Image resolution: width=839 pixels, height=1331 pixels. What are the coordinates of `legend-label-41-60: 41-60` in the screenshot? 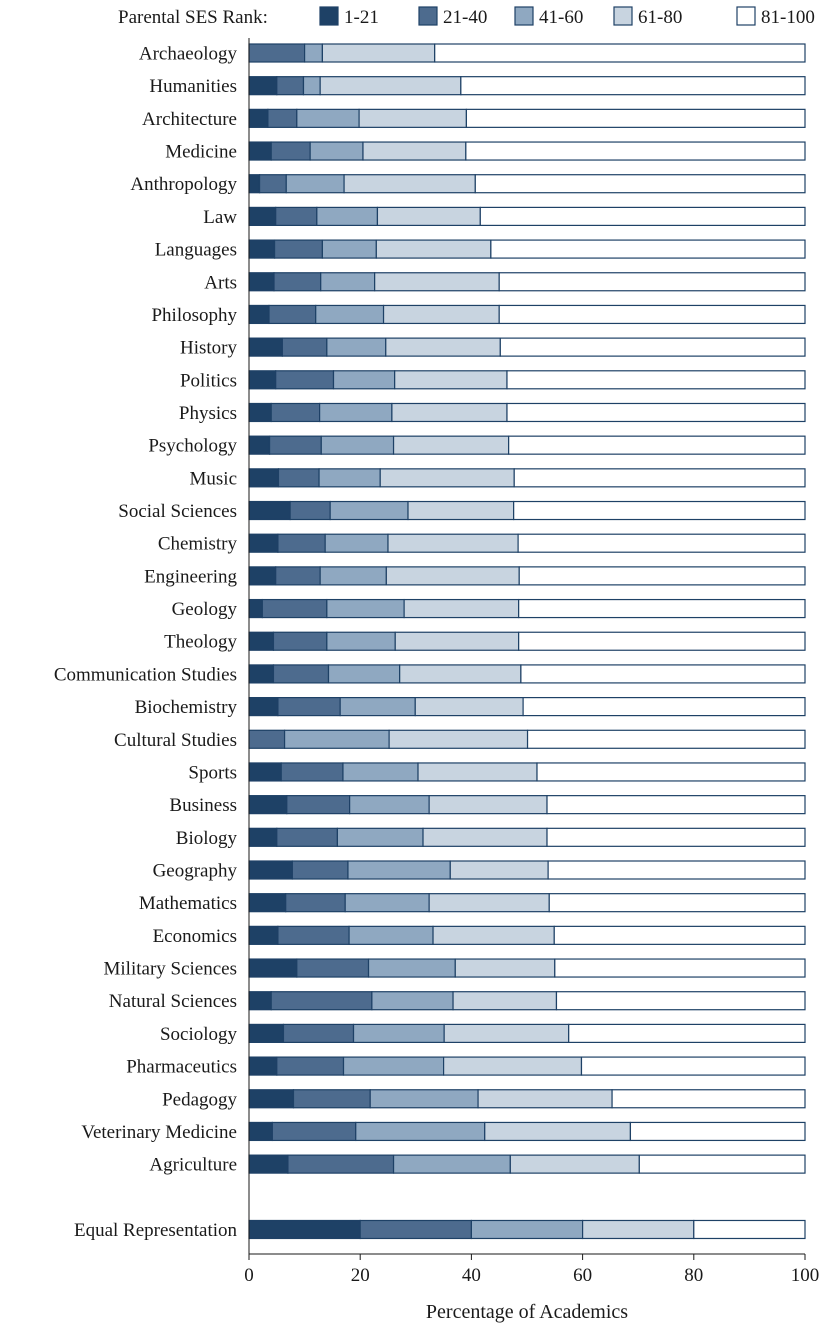 It's located at (561, 17).